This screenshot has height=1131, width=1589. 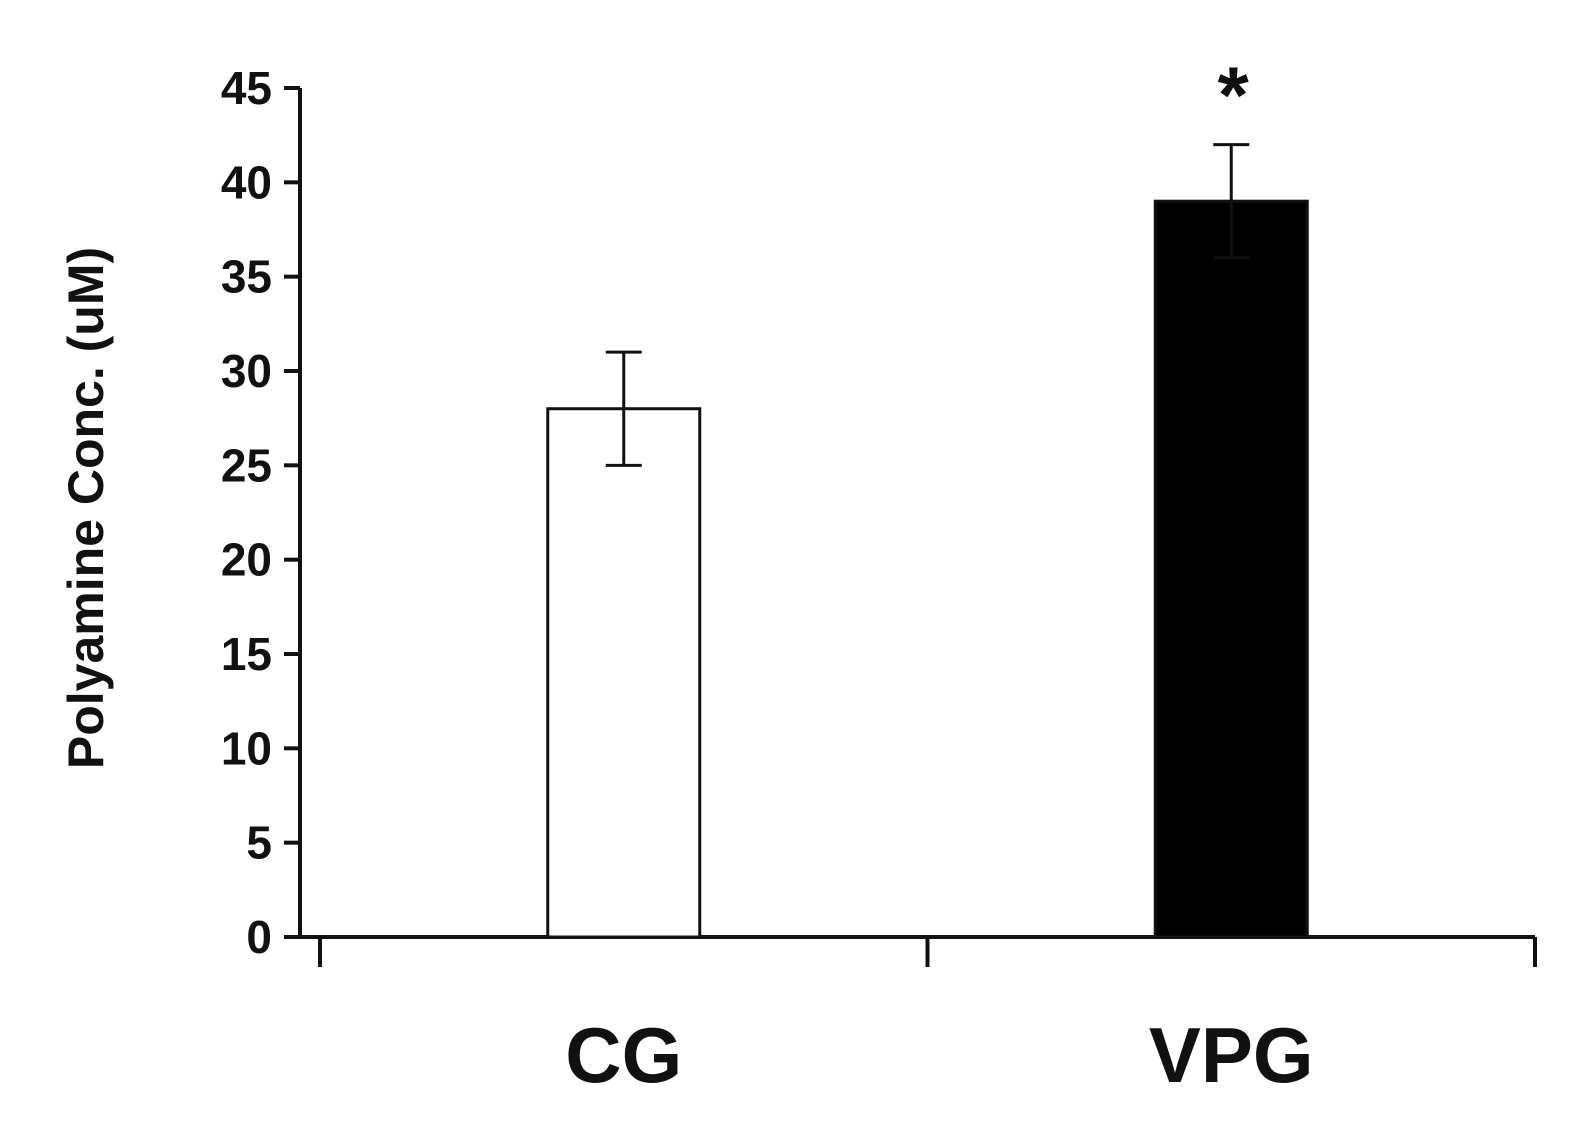 I want to click on significance-marker: *, so click(x=1234, y=95).